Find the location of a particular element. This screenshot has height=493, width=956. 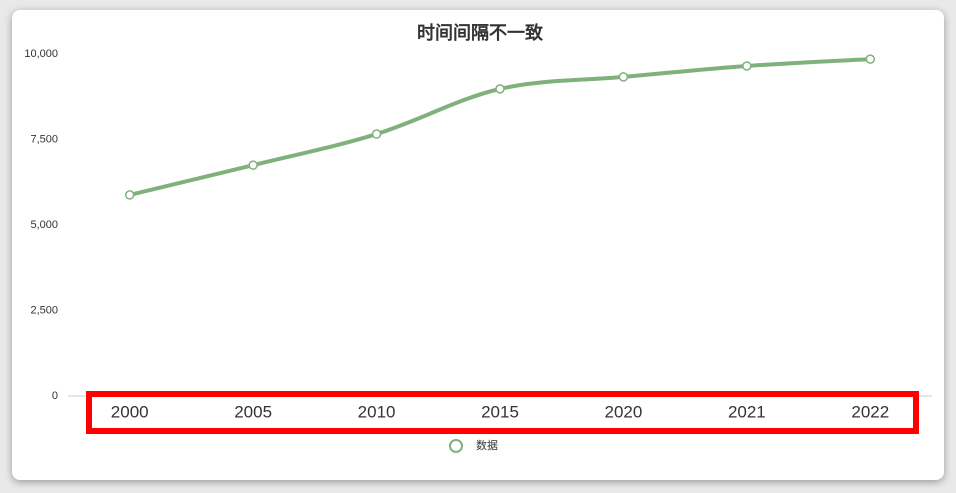

highlight-box is located at coordinates (502, 412).